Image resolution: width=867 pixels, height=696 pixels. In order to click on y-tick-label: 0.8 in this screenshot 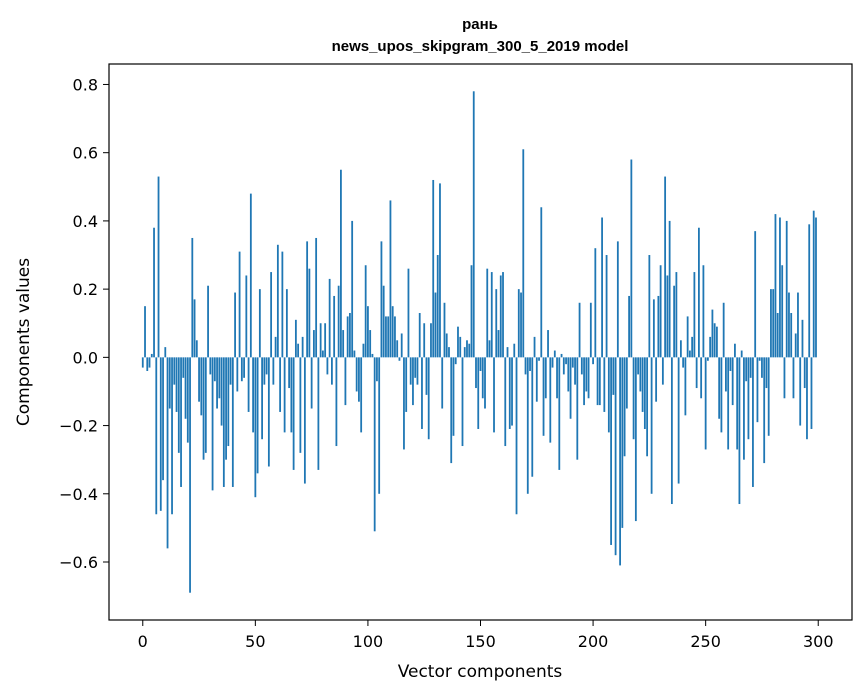, I will do `click(85, 84)`.